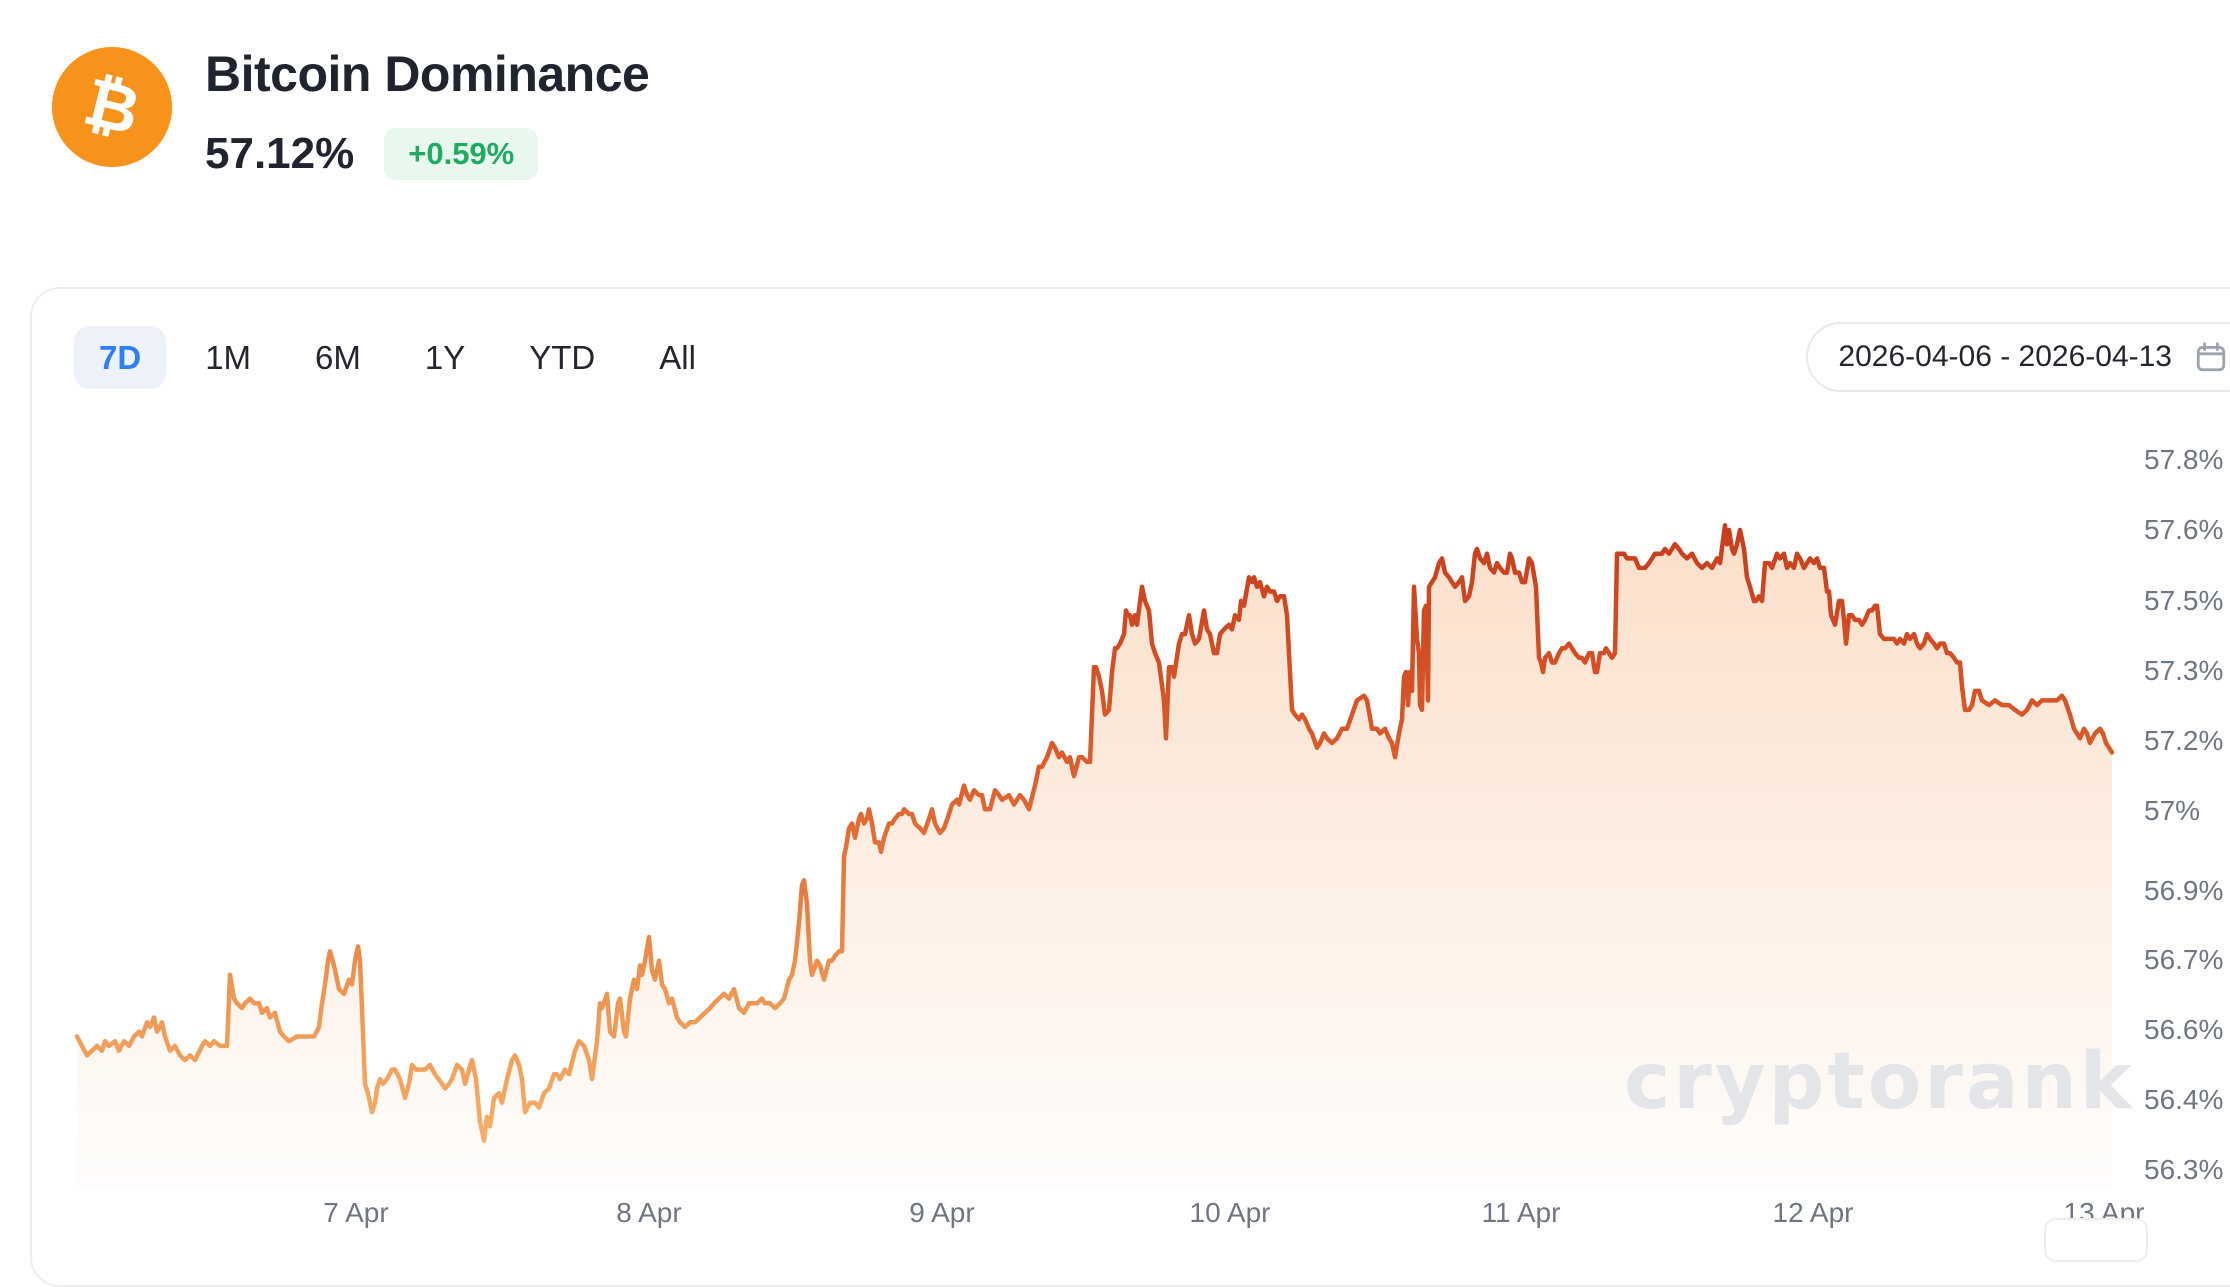 This screenshot has height=1287, width=2230. I want to click on calendar-icon, so click(2211, 357).